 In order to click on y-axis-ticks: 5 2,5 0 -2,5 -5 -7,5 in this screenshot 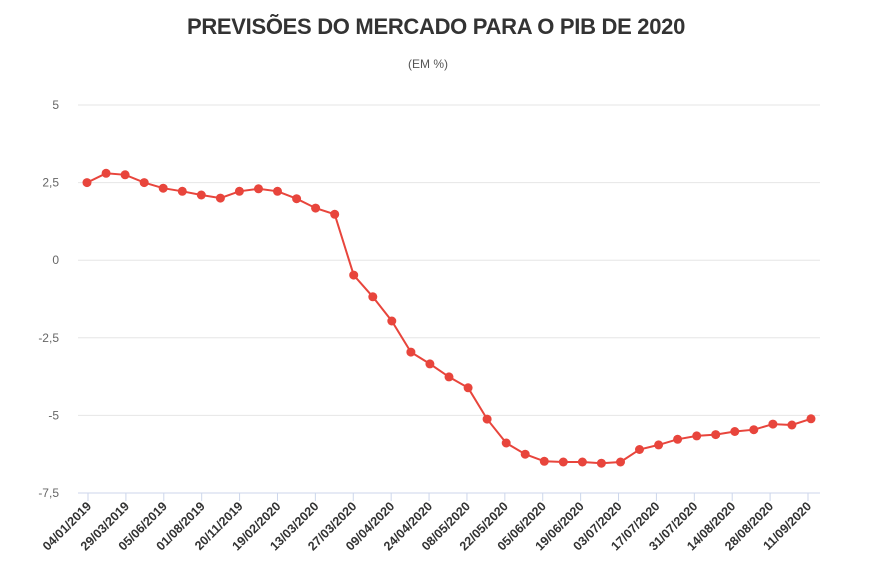, I will do `click(48, 299)`.